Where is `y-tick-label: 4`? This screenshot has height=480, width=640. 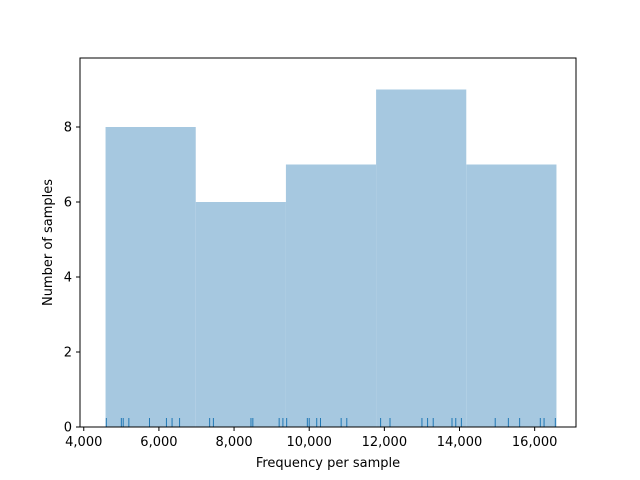
y-tick-label: 4 is located at coordinates (68, 278).